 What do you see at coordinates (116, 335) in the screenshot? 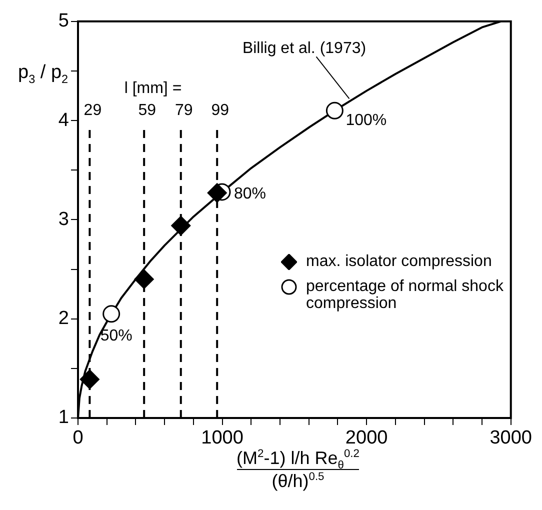
I see `annotation: 50%` at bounding box center [116, 335].